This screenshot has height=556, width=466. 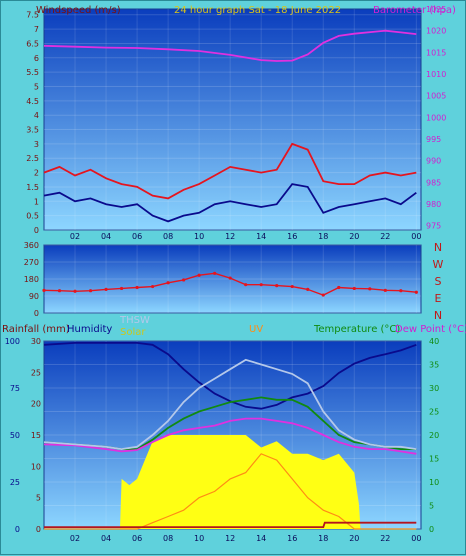 I want to click on y-tick-label: 1, so click(x=36, y=201).